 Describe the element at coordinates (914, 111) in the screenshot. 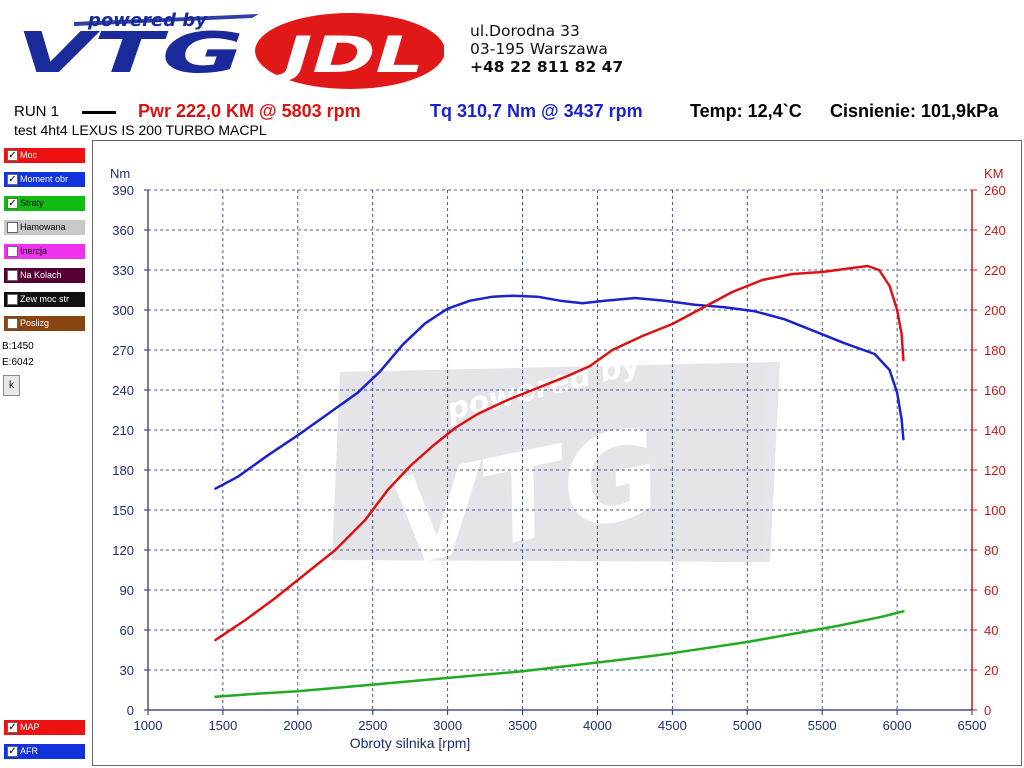

I see `pressure: Cisnienie: 101,9kPa` at that location.